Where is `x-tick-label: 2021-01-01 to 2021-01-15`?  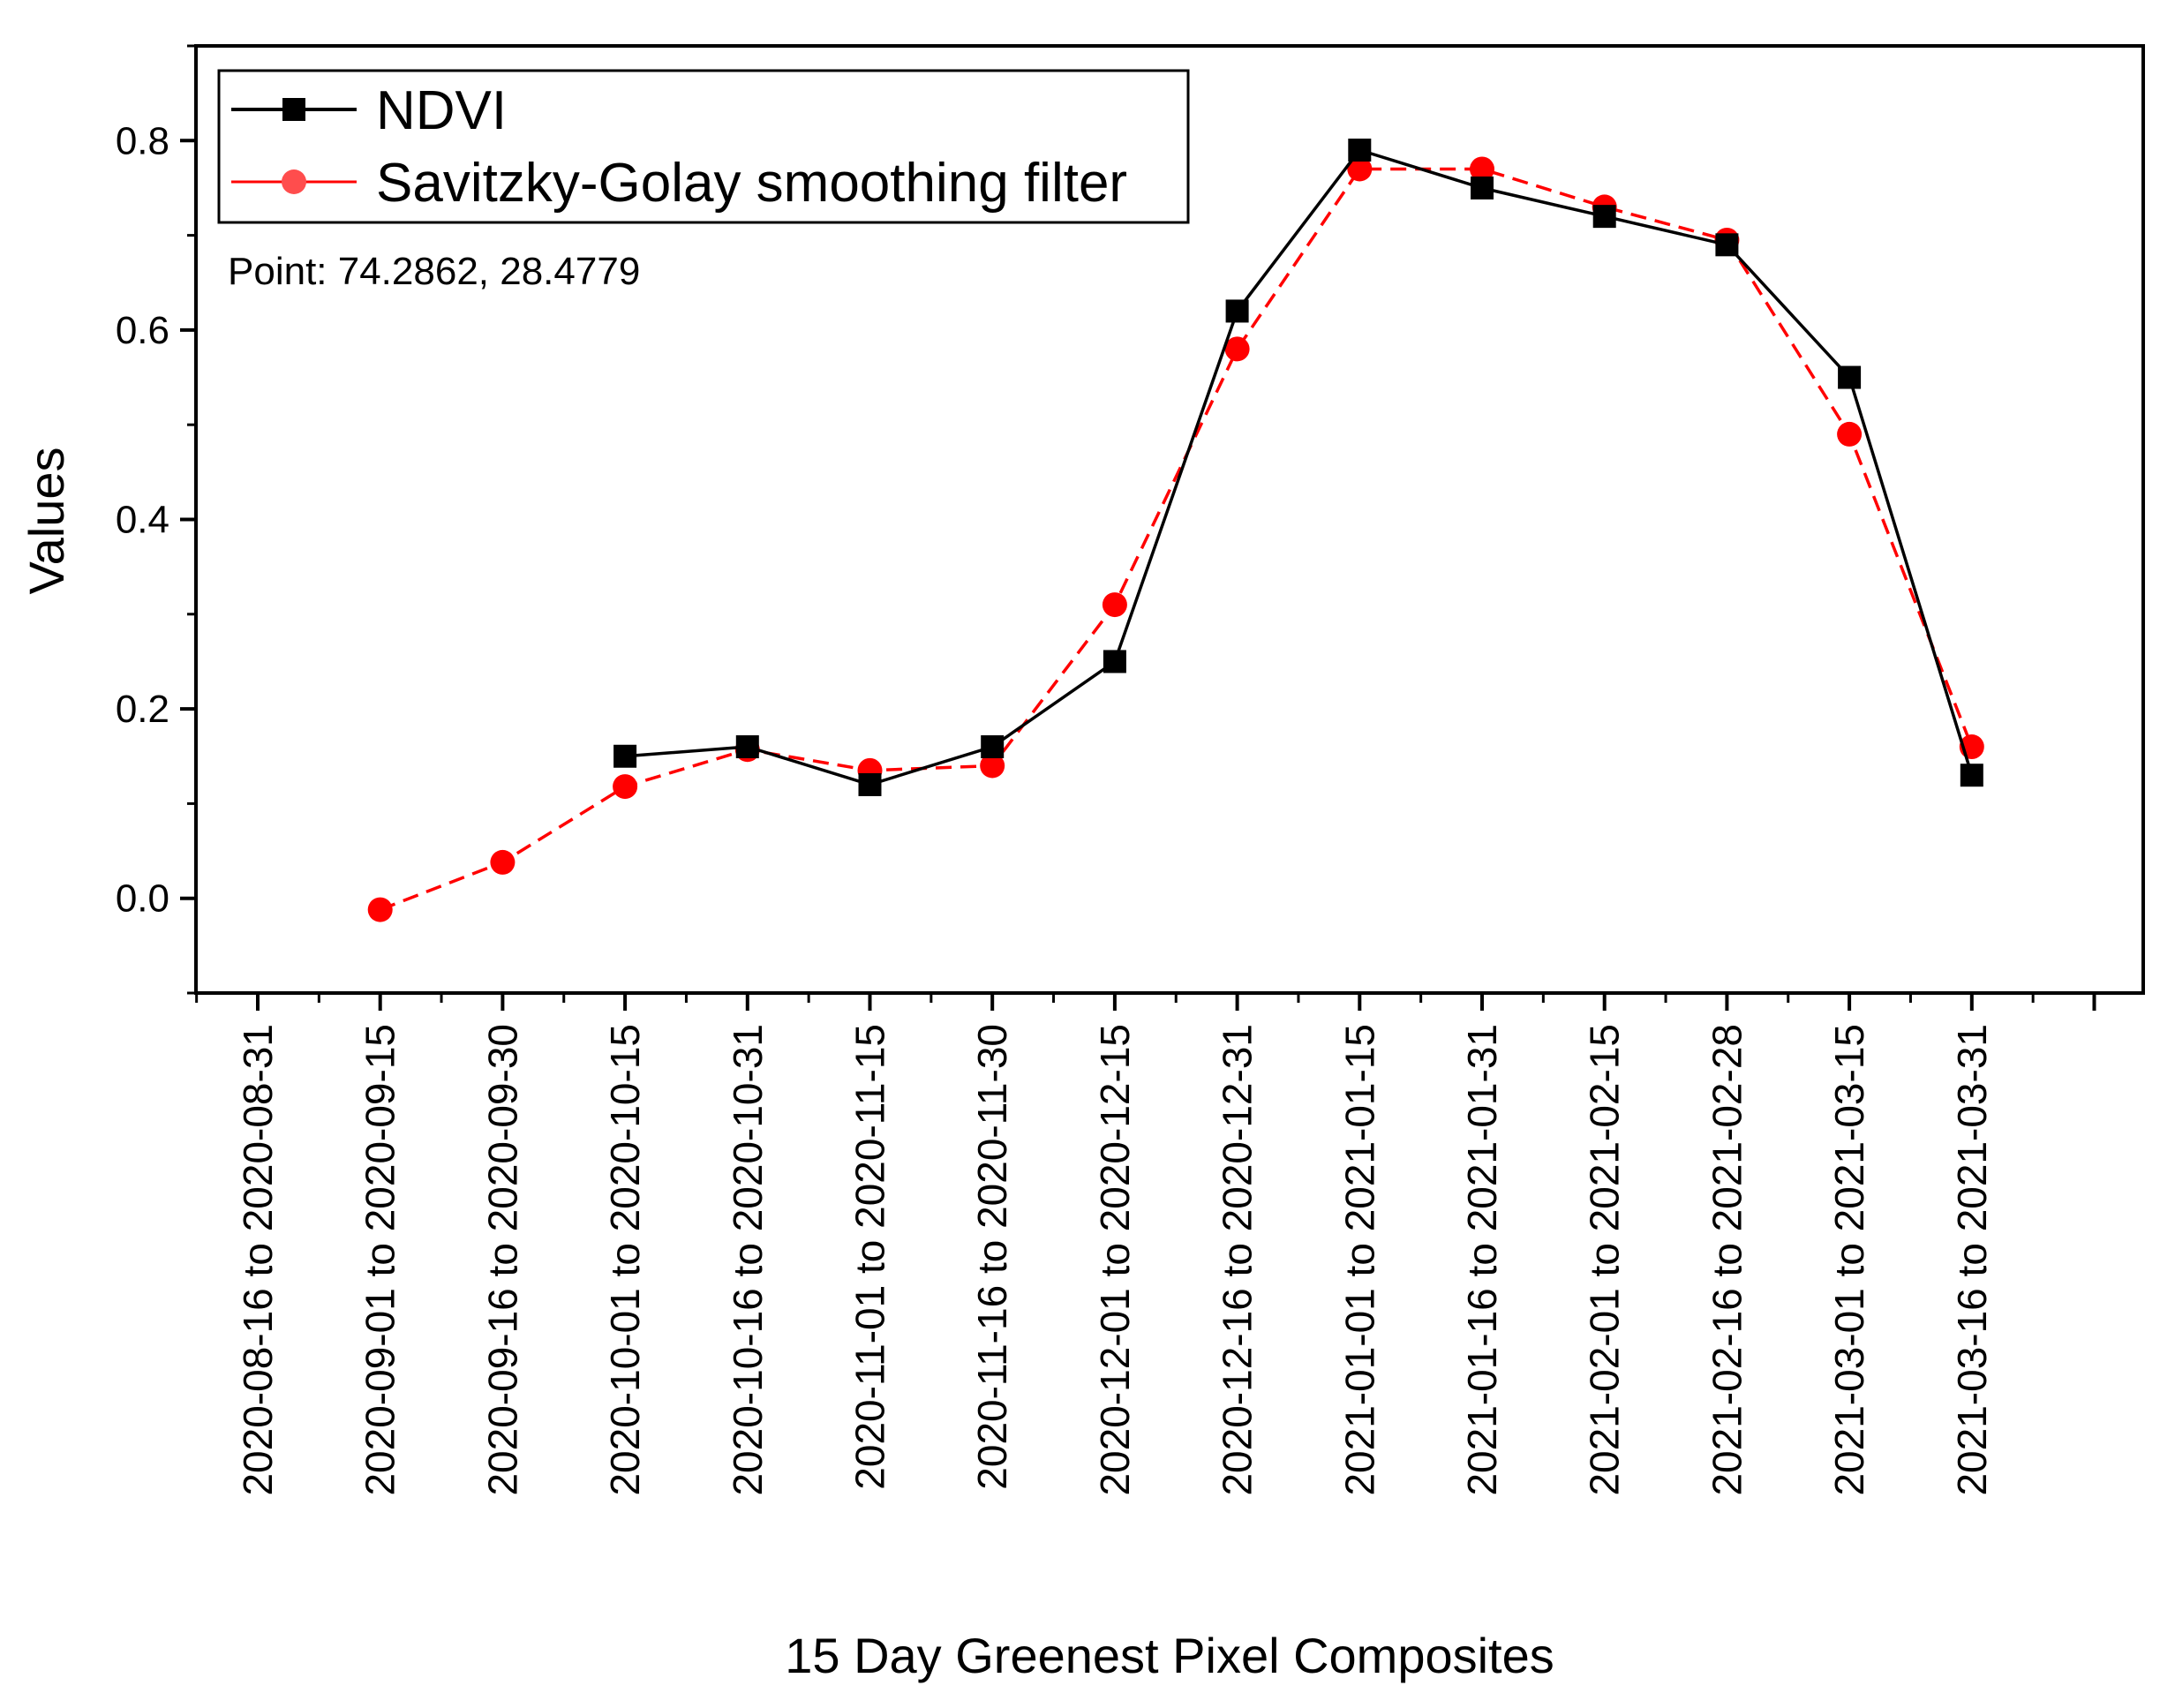 x-tick-label: 2021-01-01 to 2021-01-15 is located at coordinates (1359, 1260).